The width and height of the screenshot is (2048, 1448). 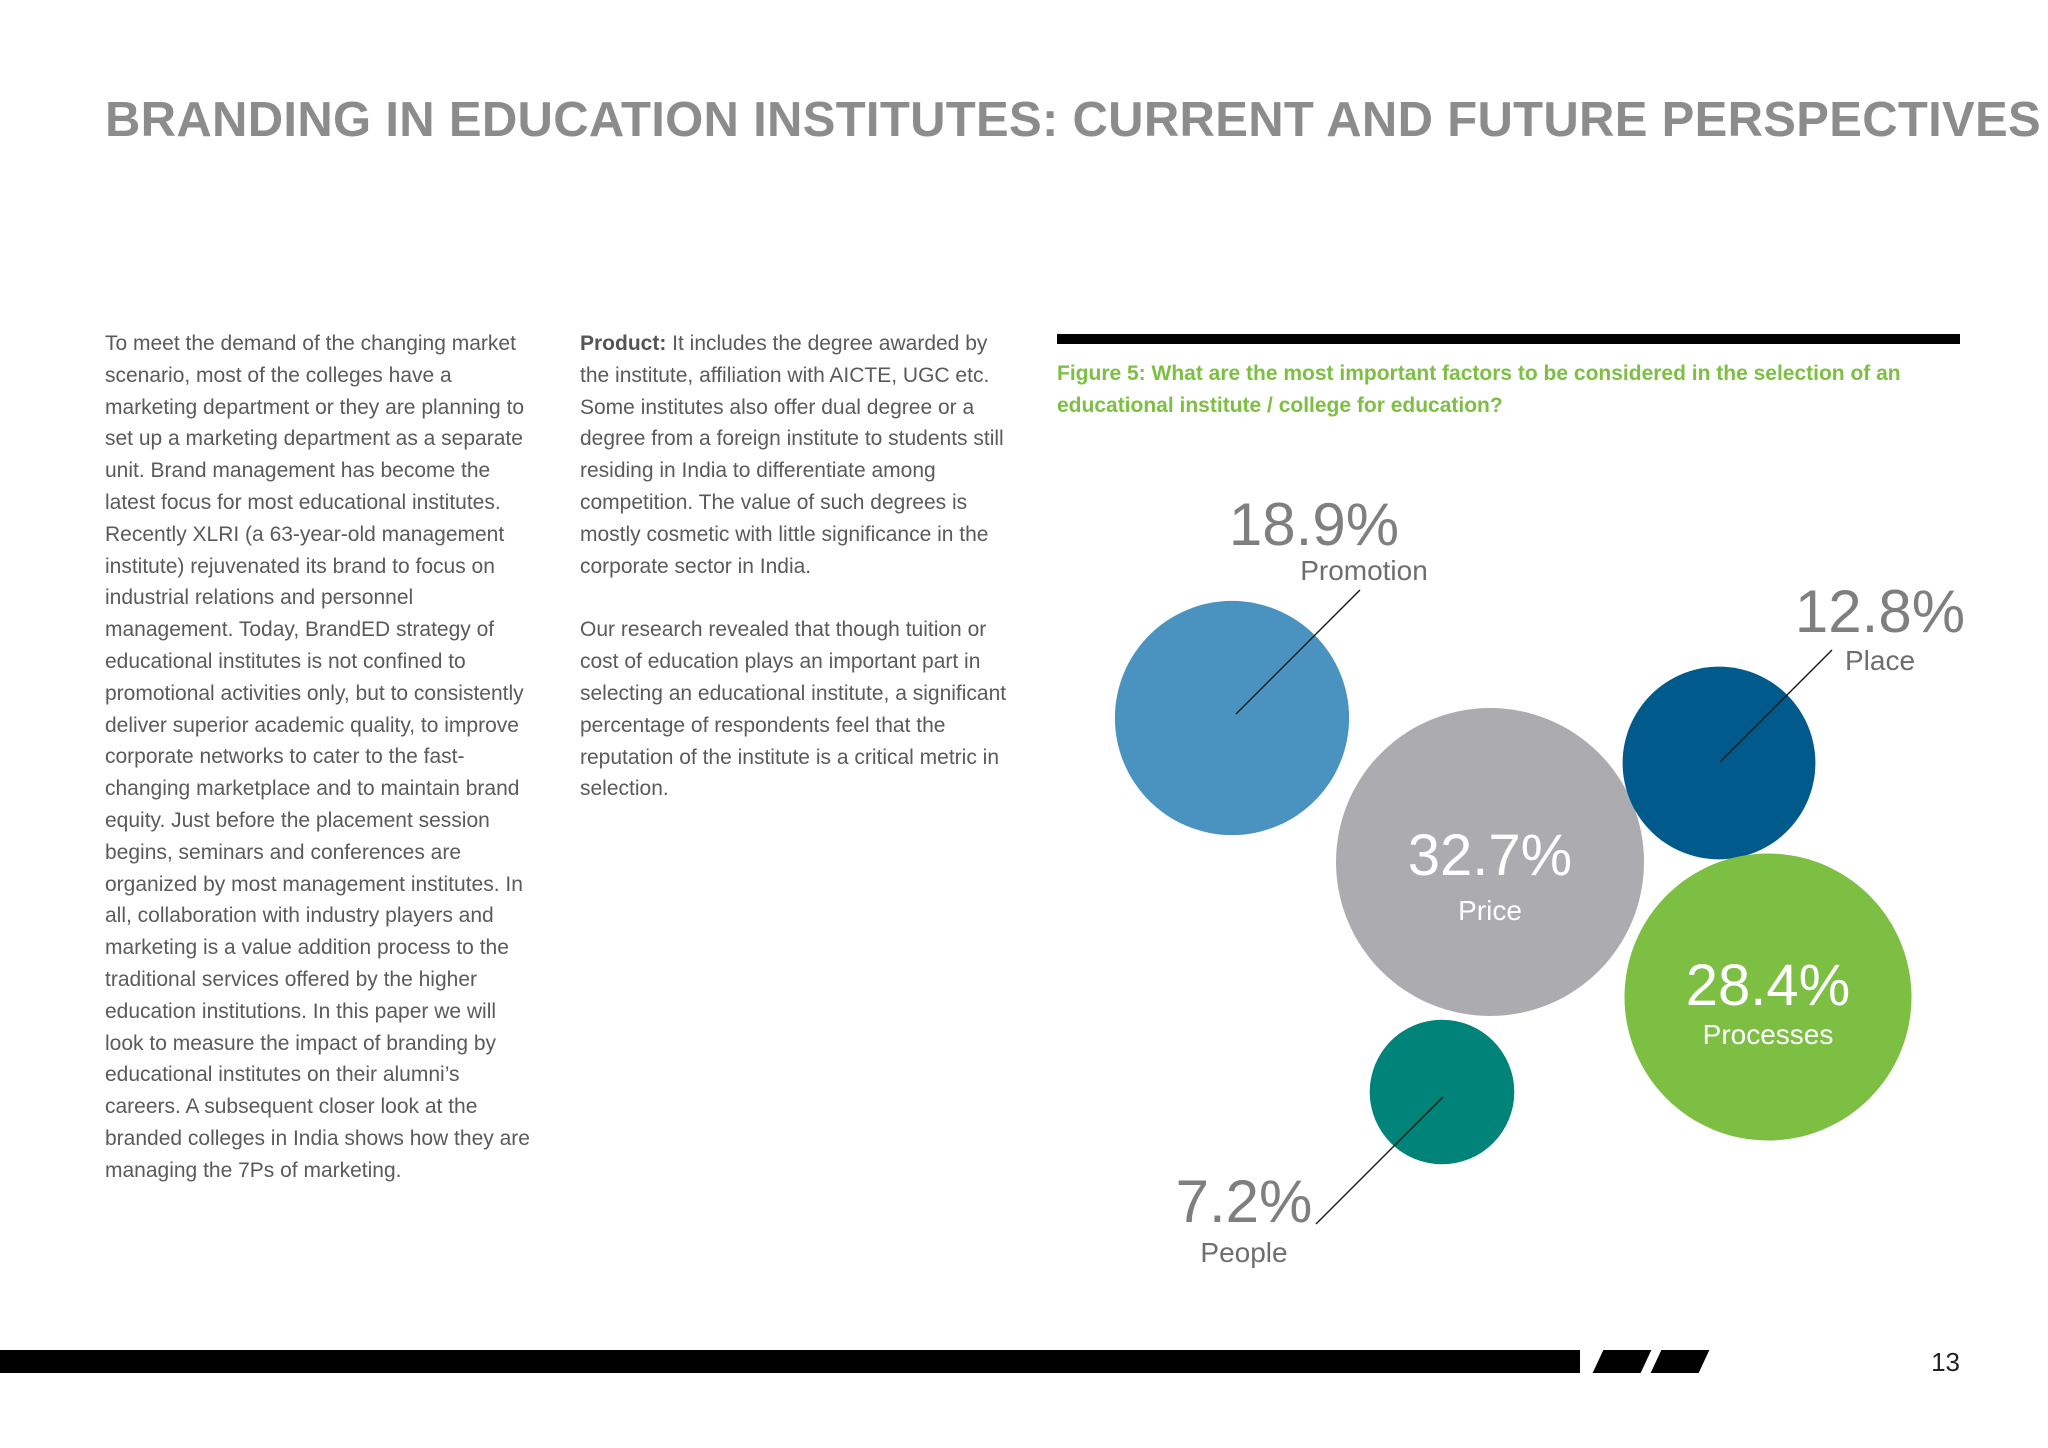 What do you see at coordinates (1298, 652) in the screenshot?
I see `leader-line-promotion` at bounding box center [1298, 652].